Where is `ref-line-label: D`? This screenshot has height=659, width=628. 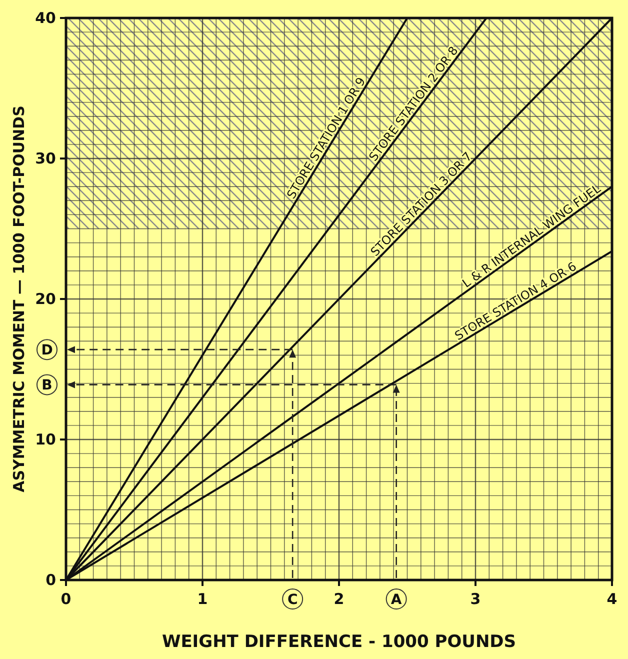
ref-line-label: D is located at coordinates (47, 350).